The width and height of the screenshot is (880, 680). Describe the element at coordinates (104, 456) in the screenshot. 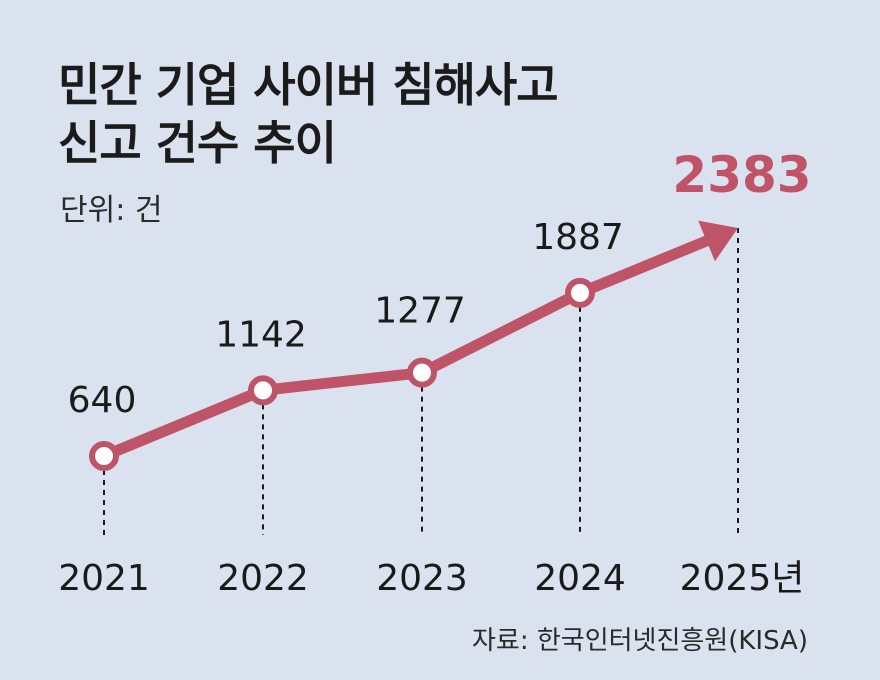

I see `data-point-2021` at that location.